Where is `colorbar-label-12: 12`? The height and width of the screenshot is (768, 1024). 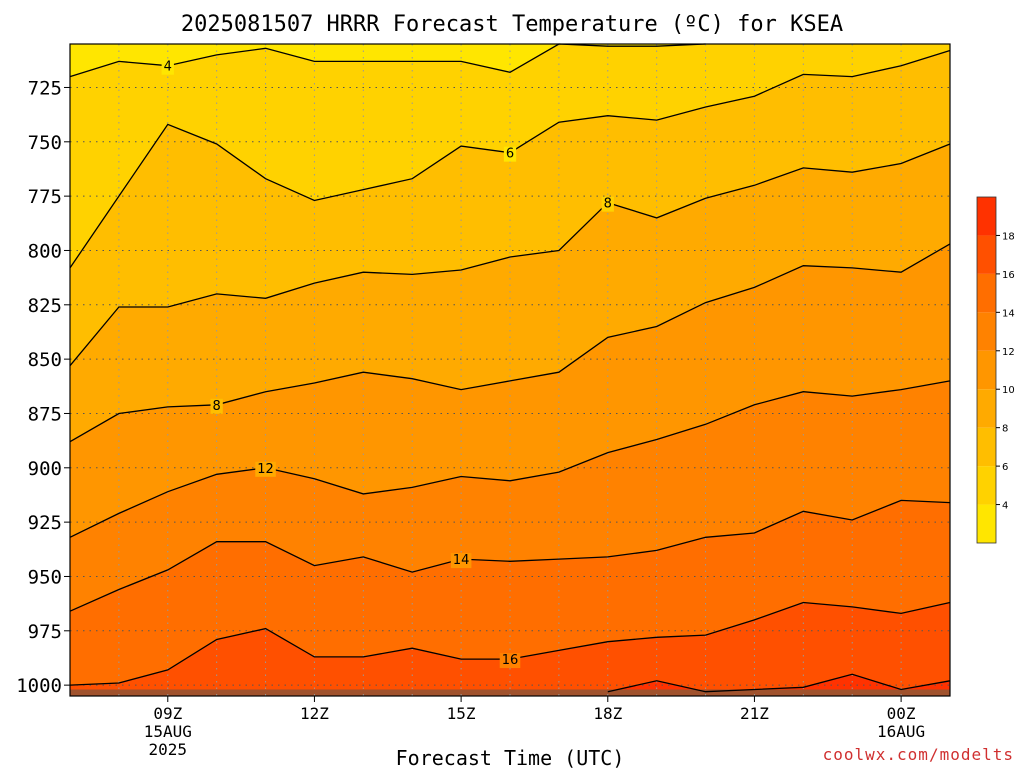
colorbar-label-12: 12 is located at coordinates (1008, 352).